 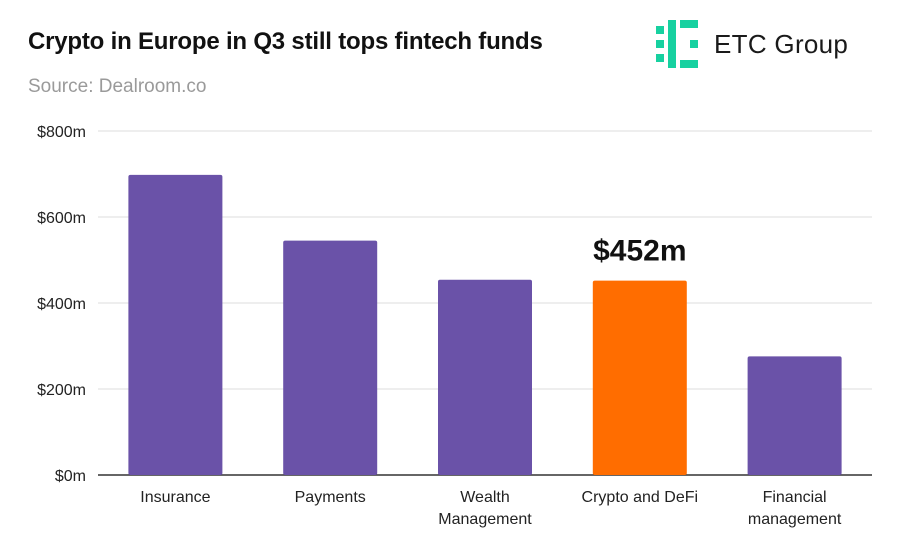 I want to click on y-tick-label: $200m, so click(x=61, y=390).